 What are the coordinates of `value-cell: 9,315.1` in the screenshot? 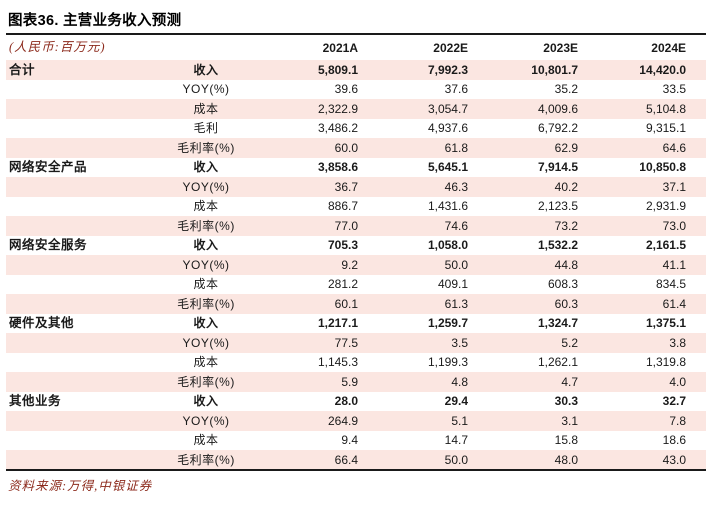 It's located at (665, 128).